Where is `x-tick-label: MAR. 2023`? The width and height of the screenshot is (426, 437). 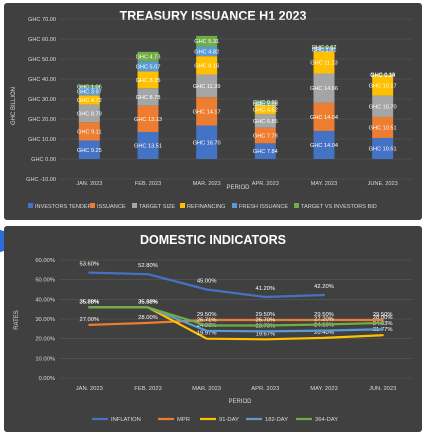
x-tick-label: MAR. 2023 is located at coordinates (207, 184).